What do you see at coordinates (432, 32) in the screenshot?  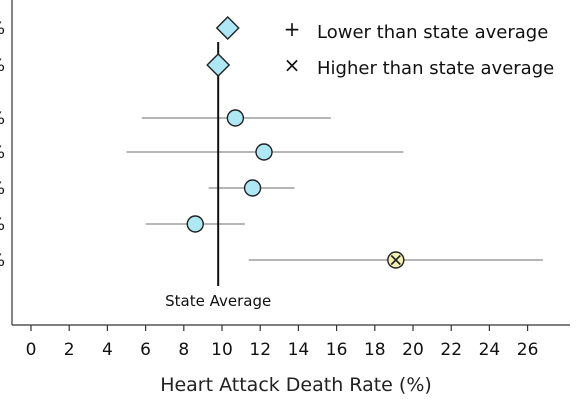 I see `legend-label-lower: Lower than state average` at bounding box center [432, 32].